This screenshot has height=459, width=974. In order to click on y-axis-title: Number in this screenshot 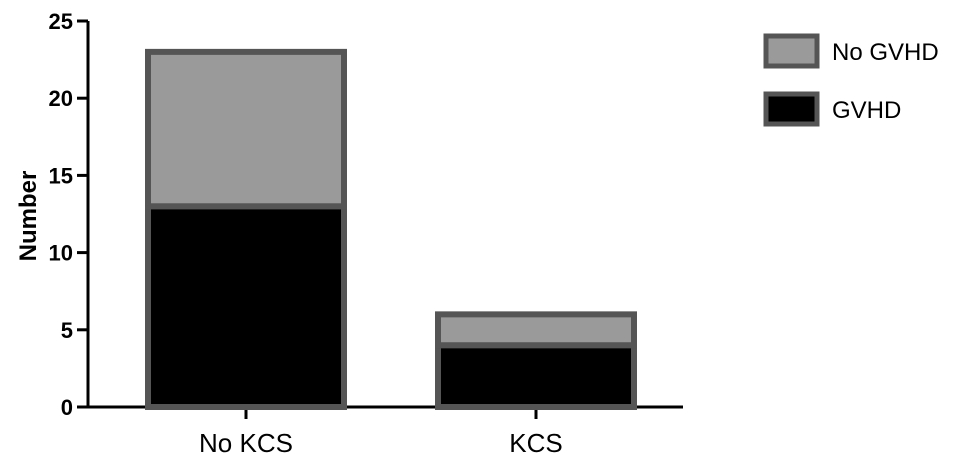, I will do `click(28, 216)`.